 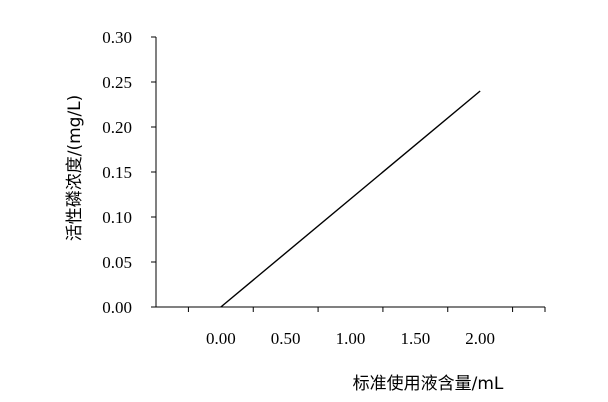 I want to click on x-axis-title: 标准使用液含量/mL, so click(x=428, y=383).